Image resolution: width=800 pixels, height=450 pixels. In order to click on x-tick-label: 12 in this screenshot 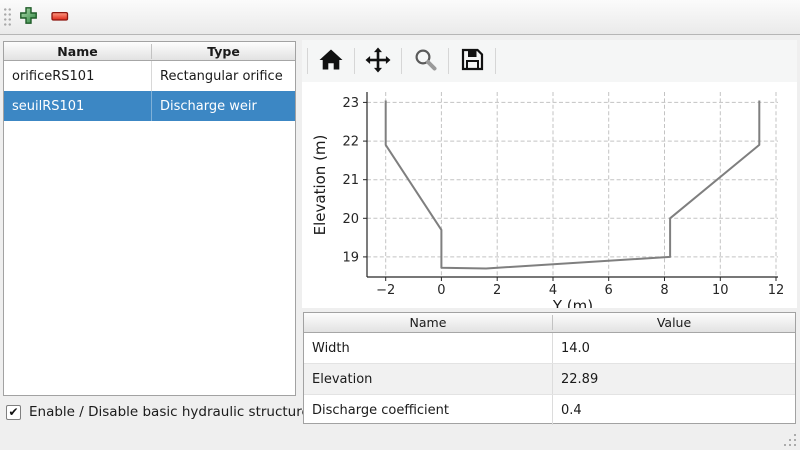, I will do `click(776, 290)`.